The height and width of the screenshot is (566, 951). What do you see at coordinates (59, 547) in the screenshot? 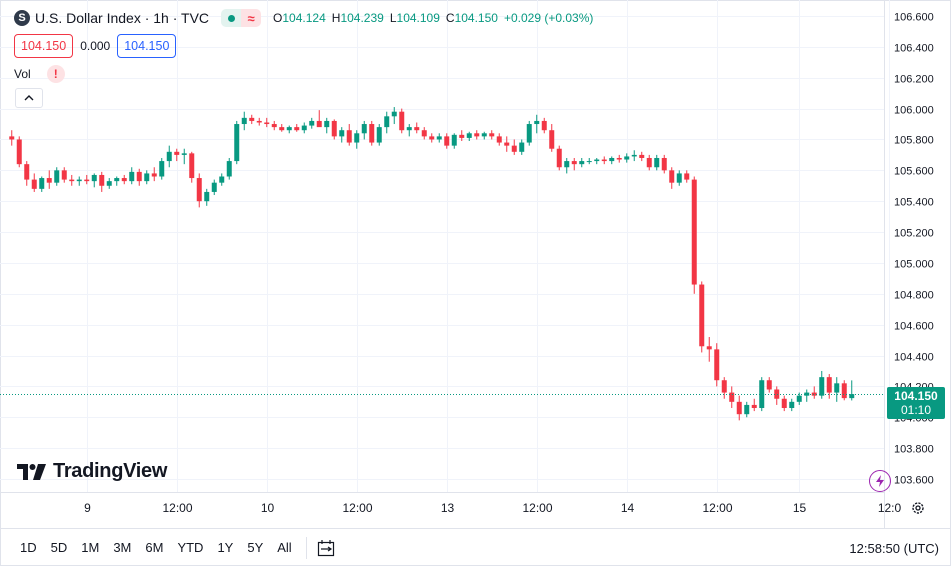
I see `range-5d-button: 5D` at bounding box center [59, 547].